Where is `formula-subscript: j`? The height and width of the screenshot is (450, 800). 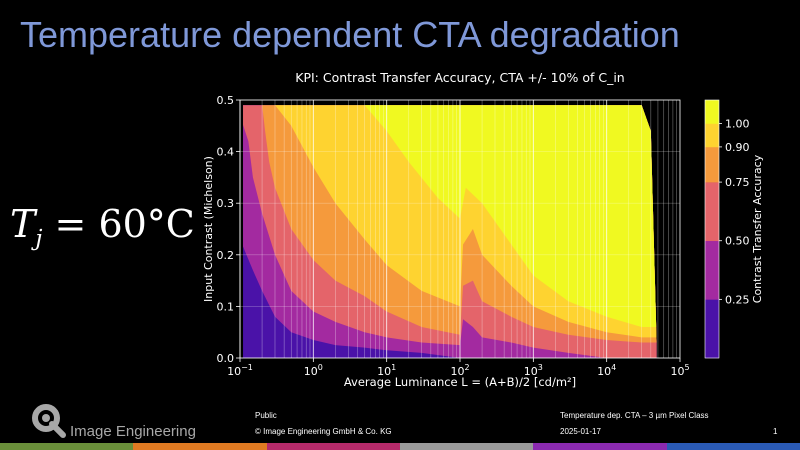
formula-subscript: j is located at coordinates (39, 238).